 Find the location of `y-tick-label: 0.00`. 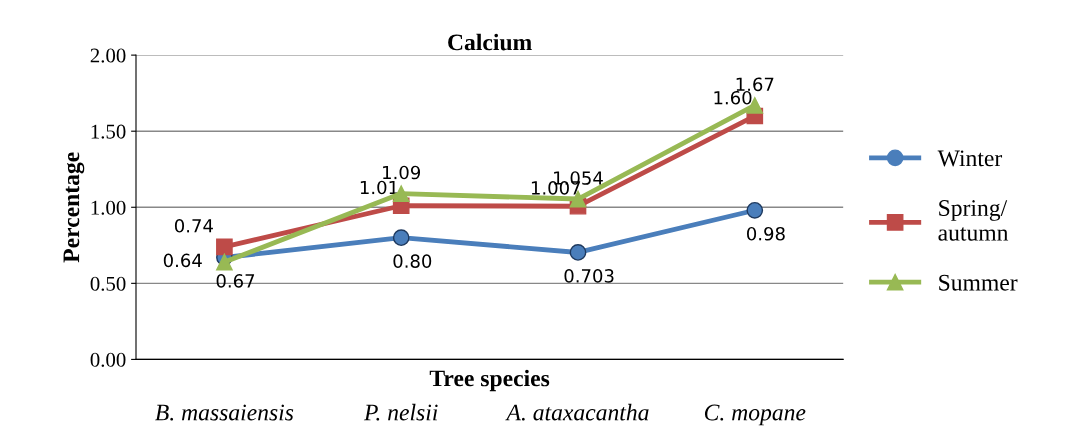

y-tick-label: 0.00 is located at coordinates (108, 359).